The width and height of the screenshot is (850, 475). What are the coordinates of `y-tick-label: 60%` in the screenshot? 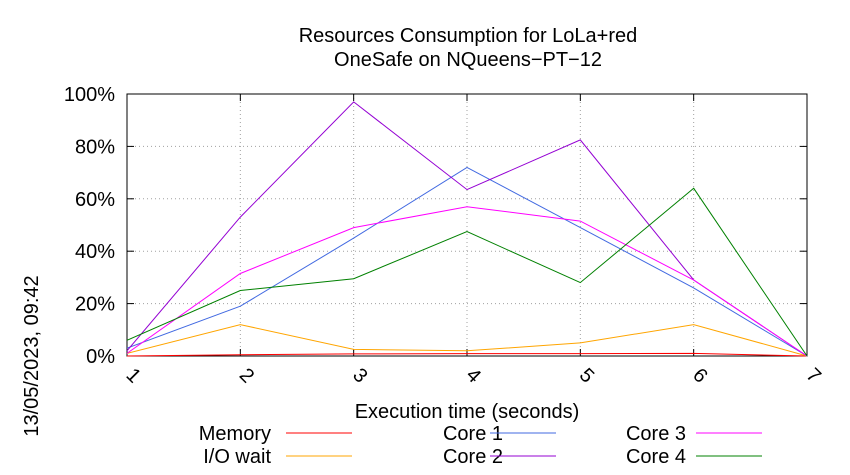 It's located at (95, 200).